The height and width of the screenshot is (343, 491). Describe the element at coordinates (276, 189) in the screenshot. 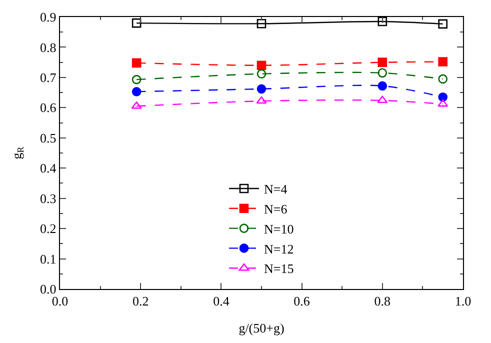

I see `legend-label: N=4` at that location.